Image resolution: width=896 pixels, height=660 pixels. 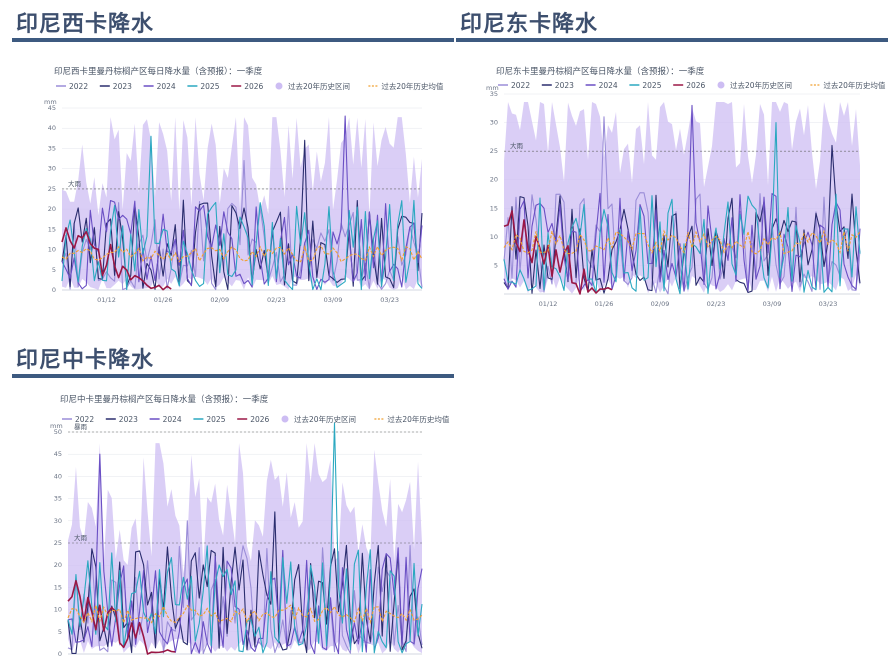 I want to click on chart-title: 印尼西卡里曼丹棕榈产区每日降水量（含预报）：一季度, so click(x=158, y=71).